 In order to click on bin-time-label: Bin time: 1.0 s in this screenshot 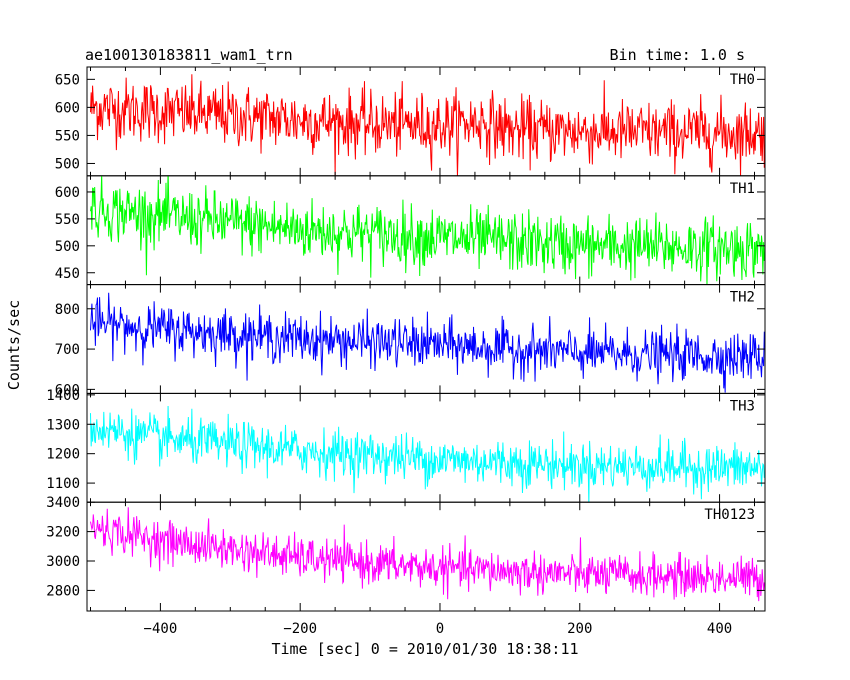, I will do `click(677, 55)`.